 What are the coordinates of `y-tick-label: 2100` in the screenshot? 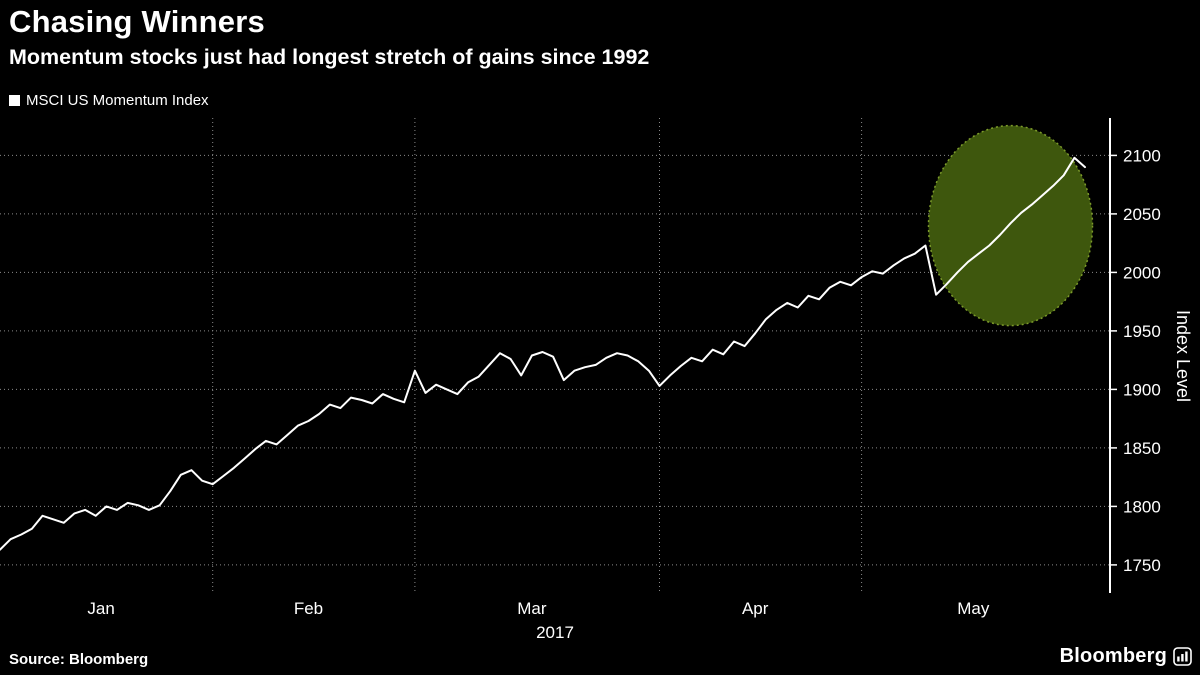 It's located at (1142, 155).